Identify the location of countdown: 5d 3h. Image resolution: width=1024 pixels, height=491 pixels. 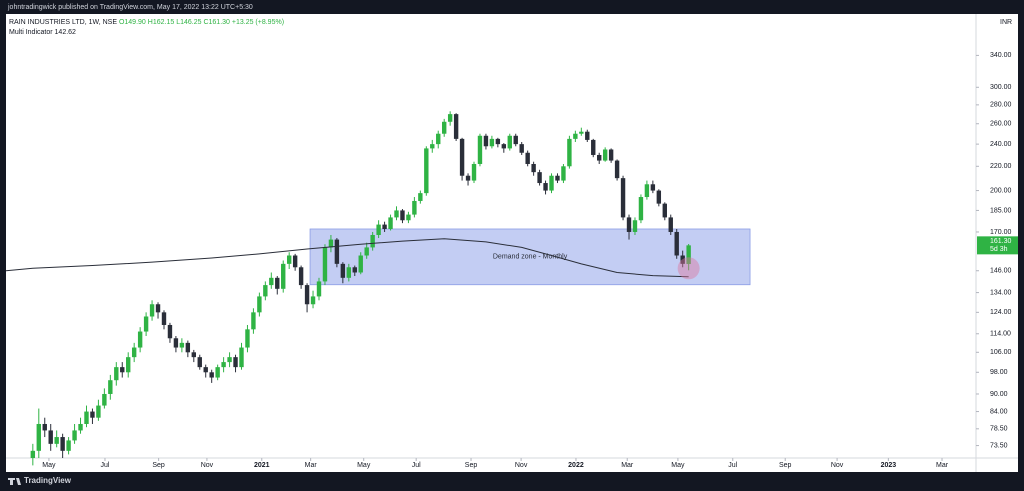
(999, 249).